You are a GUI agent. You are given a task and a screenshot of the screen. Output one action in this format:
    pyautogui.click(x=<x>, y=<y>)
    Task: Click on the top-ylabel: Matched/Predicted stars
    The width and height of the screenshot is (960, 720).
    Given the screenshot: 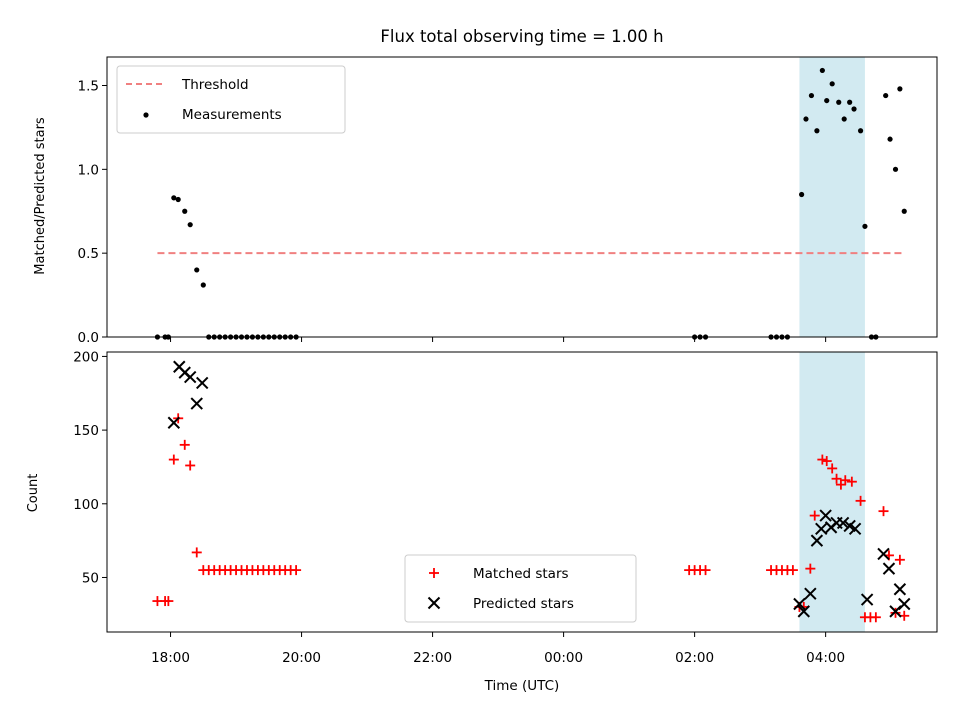 What is the action you would take?
    pyautogui.click(x=40, y=196)
    